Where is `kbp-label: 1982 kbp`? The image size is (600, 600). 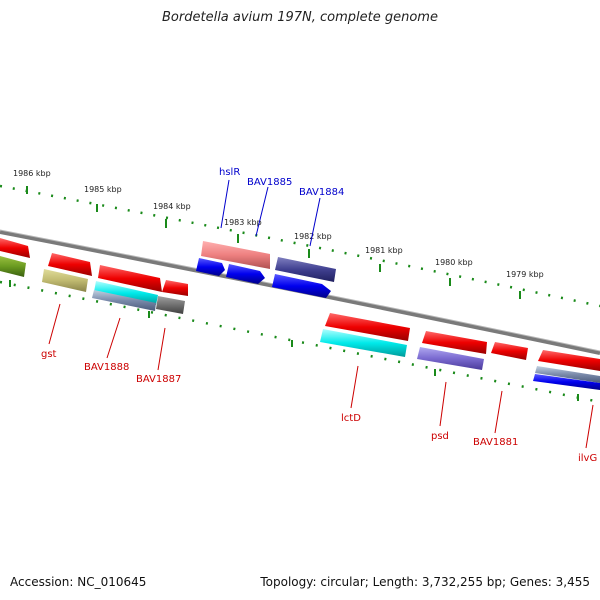 kbp-label: 1982 kbp is located at coordinates (313, 236).